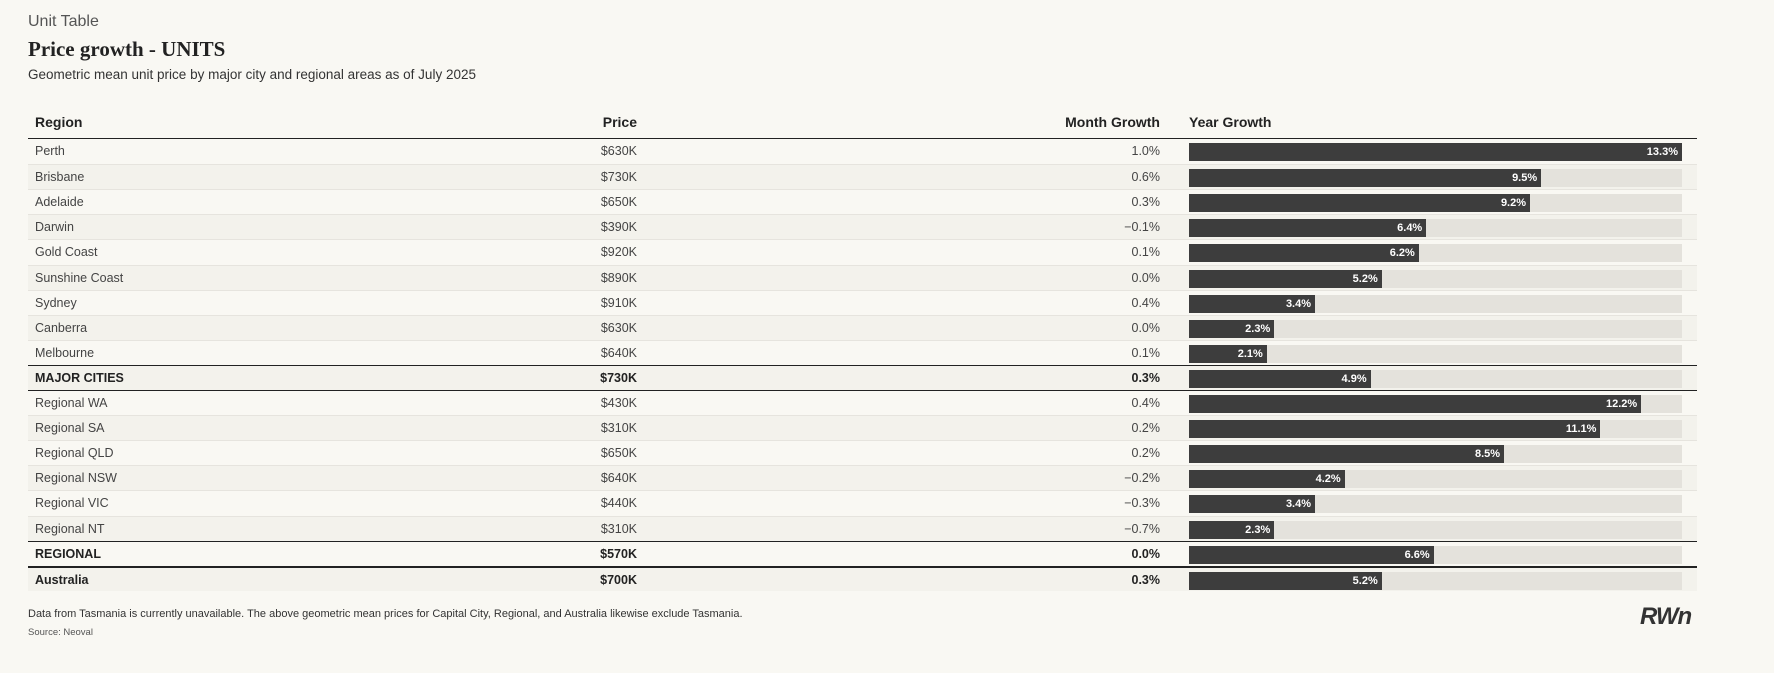 The image size is (1774, 673). Describe the element at coordinates (618, 553) in the screenshot. I see `price: $570K` at that location.